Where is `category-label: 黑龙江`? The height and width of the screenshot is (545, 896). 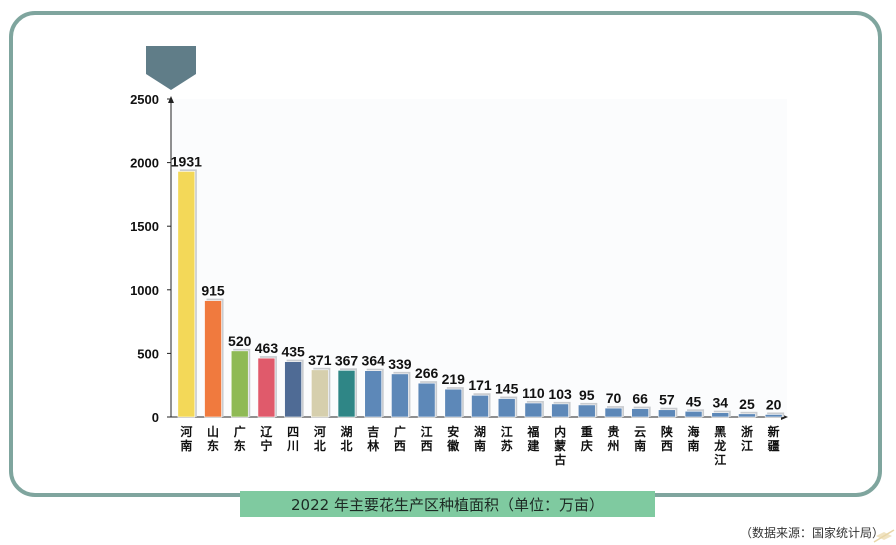 category-label: 黑龙江 is located at coordinates (720, 446).